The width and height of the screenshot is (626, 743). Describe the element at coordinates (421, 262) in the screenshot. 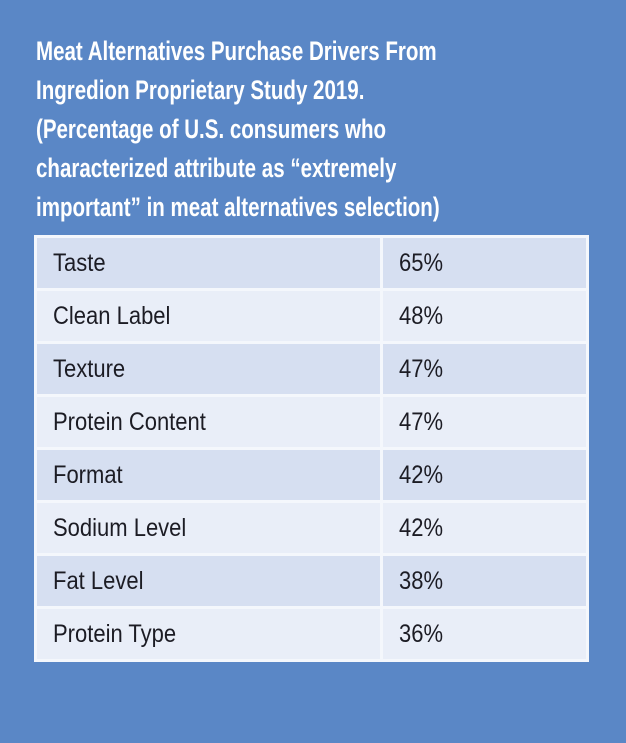

I see `value-label: 65%` at that location.